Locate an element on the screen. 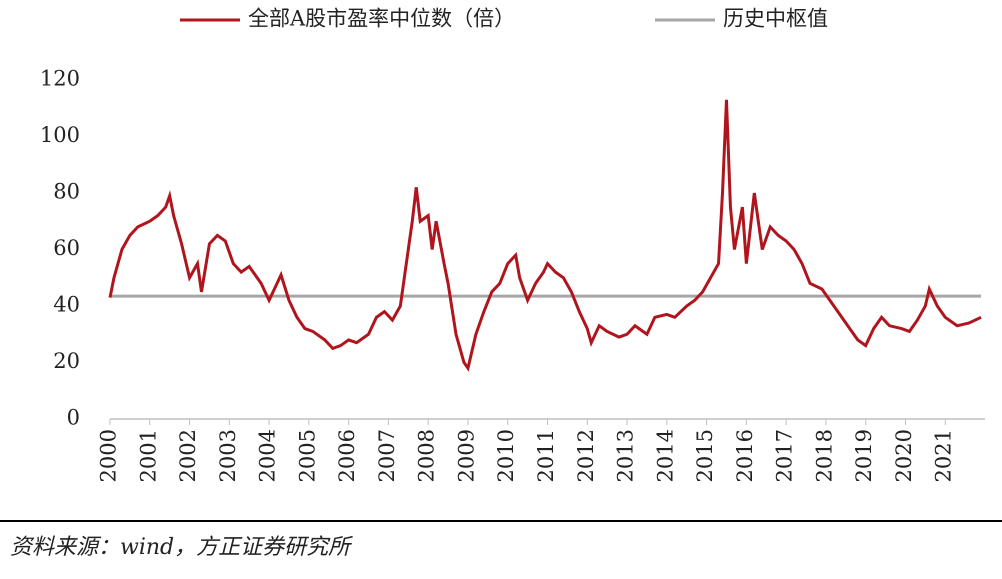  x-tick-label: 2019 is located at coordinates (864, 455).